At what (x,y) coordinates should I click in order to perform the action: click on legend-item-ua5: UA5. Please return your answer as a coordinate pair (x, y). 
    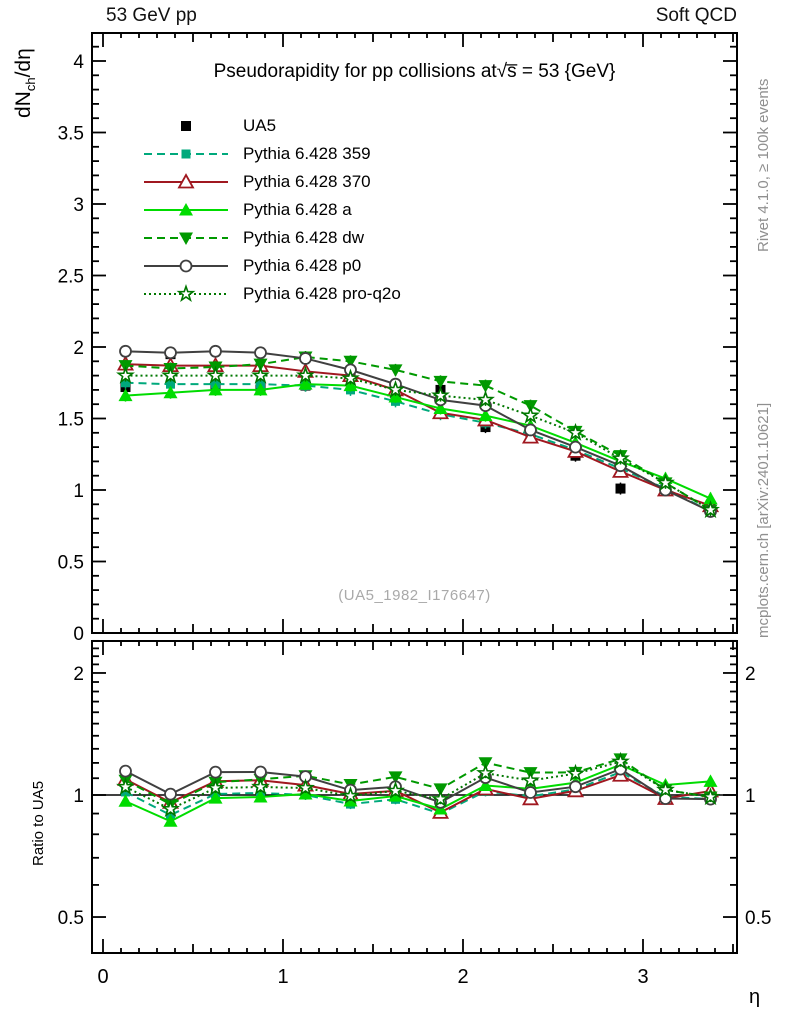
    Looking at the image, I should click on (271, 126).